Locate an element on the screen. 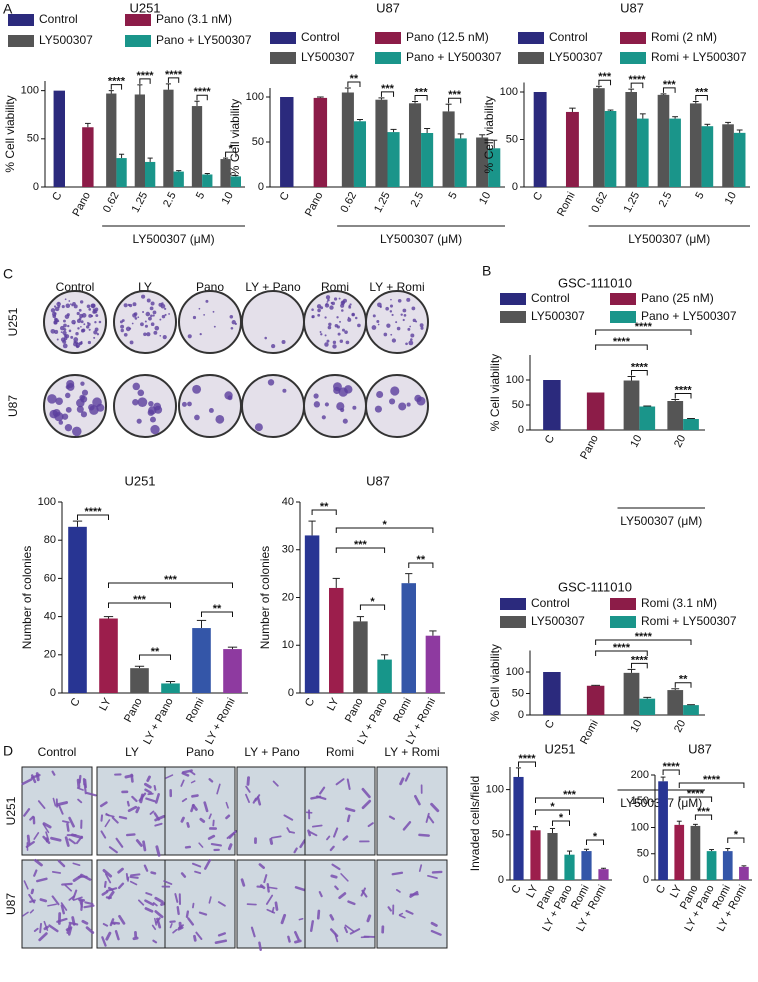 This screenshot has height=982, width=758. micrograph is located at coordinates (200, 811).